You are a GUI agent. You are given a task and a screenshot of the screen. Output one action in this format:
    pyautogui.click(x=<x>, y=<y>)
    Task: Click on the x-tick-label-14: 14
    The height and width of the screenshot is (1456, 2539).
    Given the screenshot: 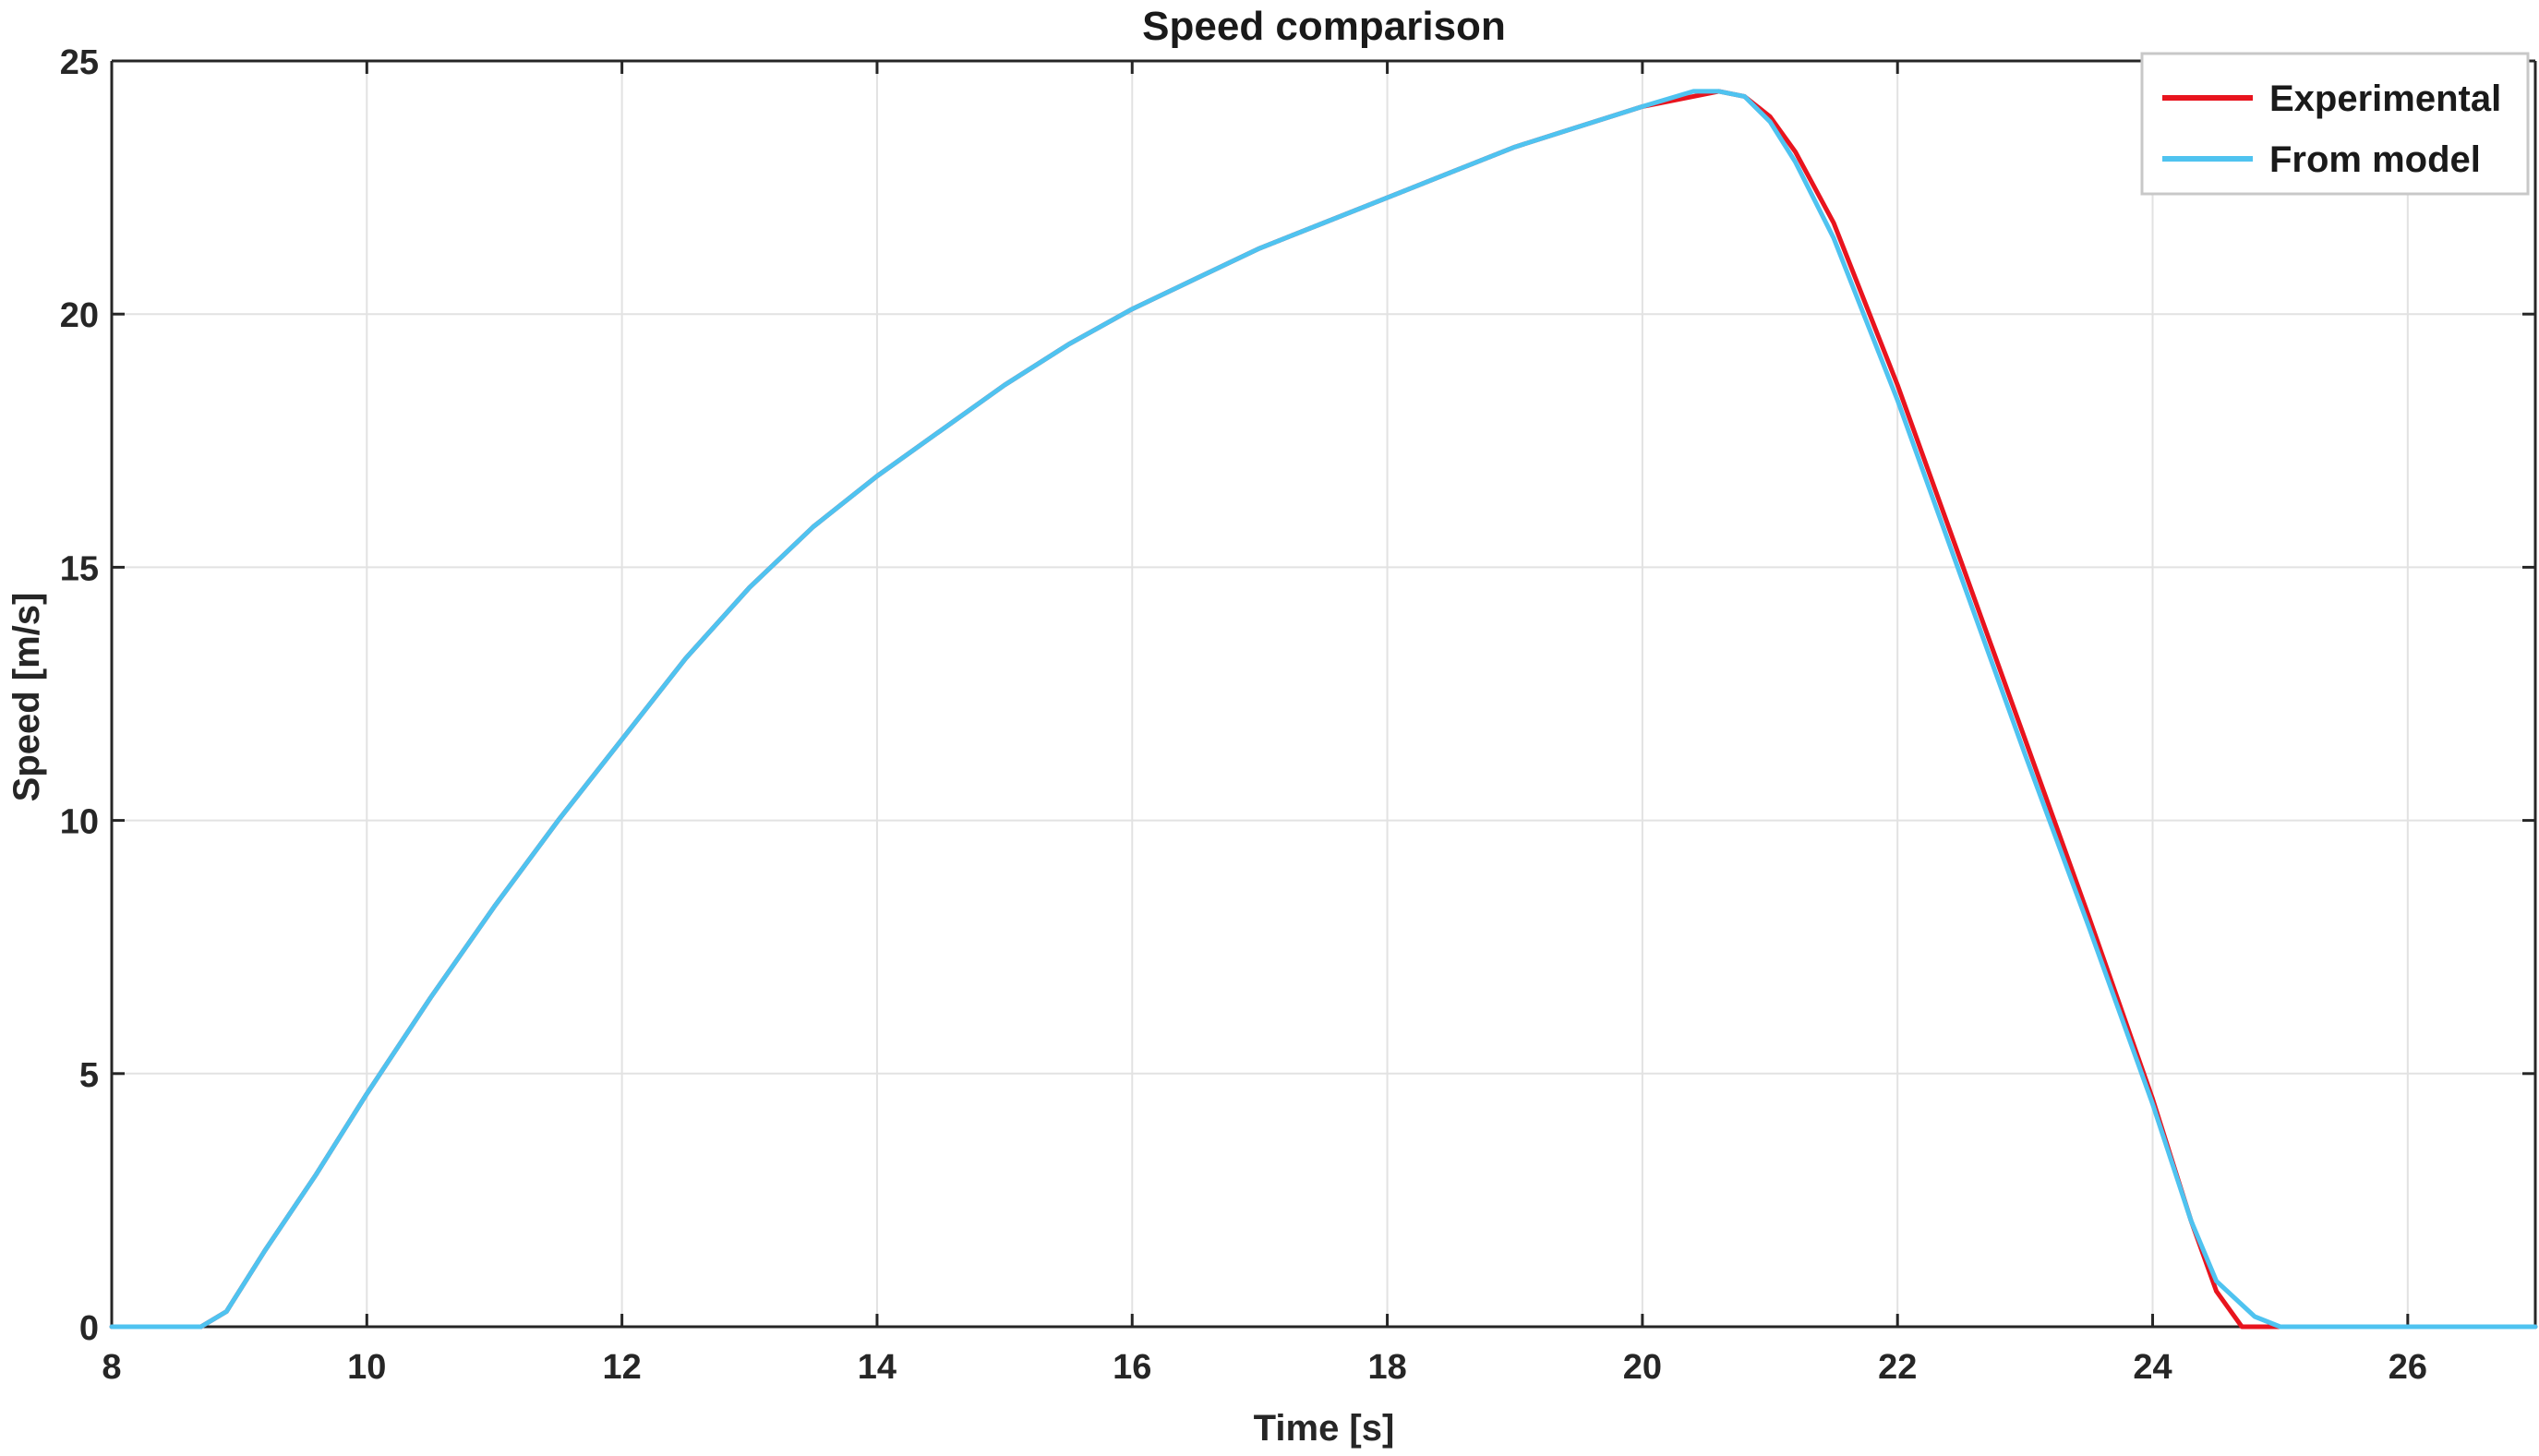 What is the action you would take?
    pyautogui.click(x=877, y=1367)
    